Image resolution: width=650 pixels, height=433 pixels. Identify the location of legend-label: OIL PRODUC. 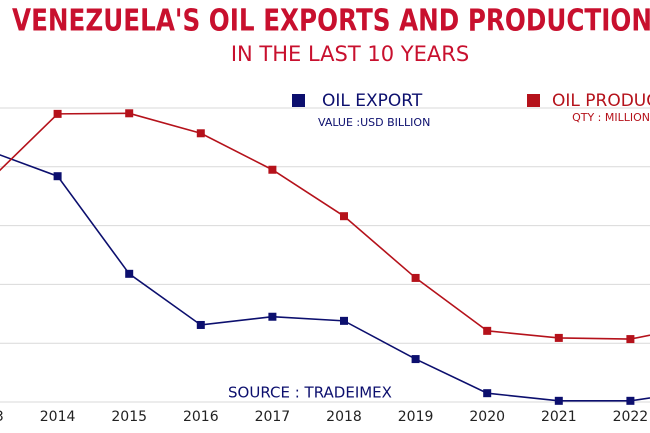
(601, 101).